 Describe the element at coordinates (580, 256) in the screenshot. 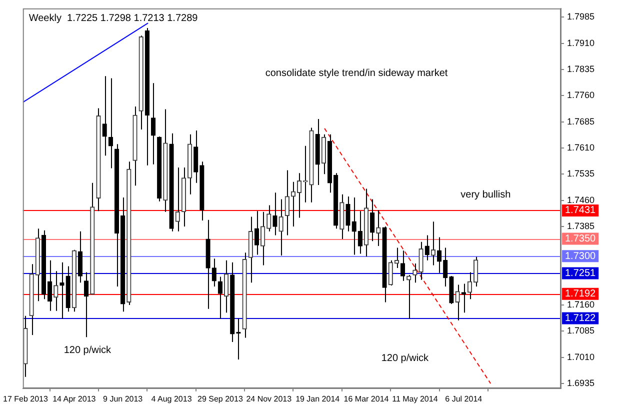

I see `ref-line-label: 1.7300` at that location.